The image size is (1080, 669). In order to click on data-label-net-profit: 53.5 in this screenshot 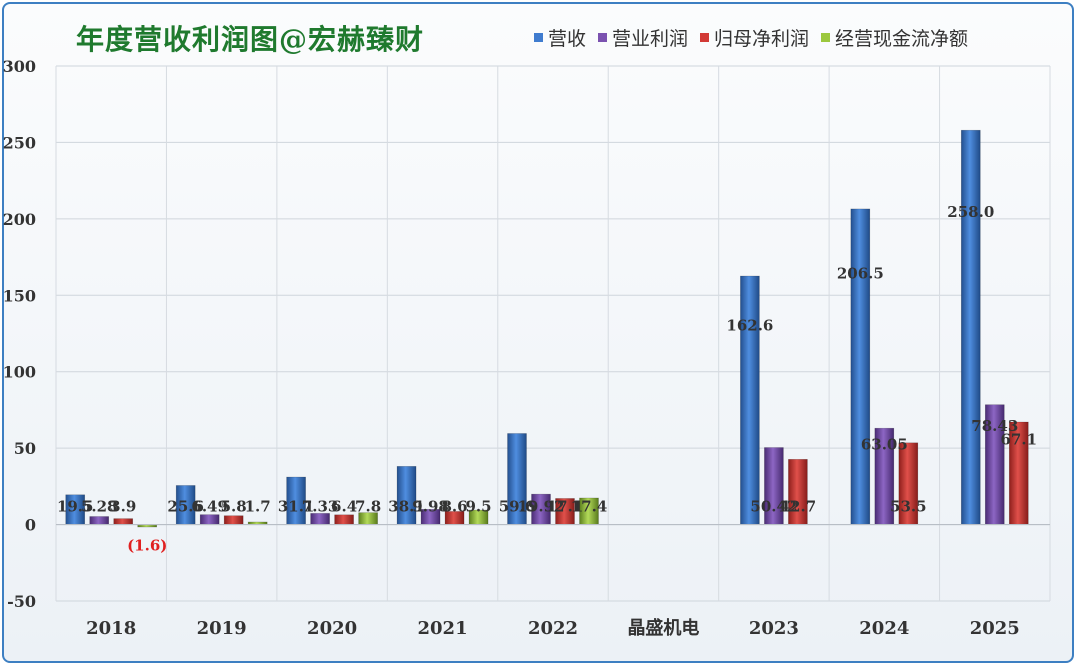, I will do `click(908, 507)`.